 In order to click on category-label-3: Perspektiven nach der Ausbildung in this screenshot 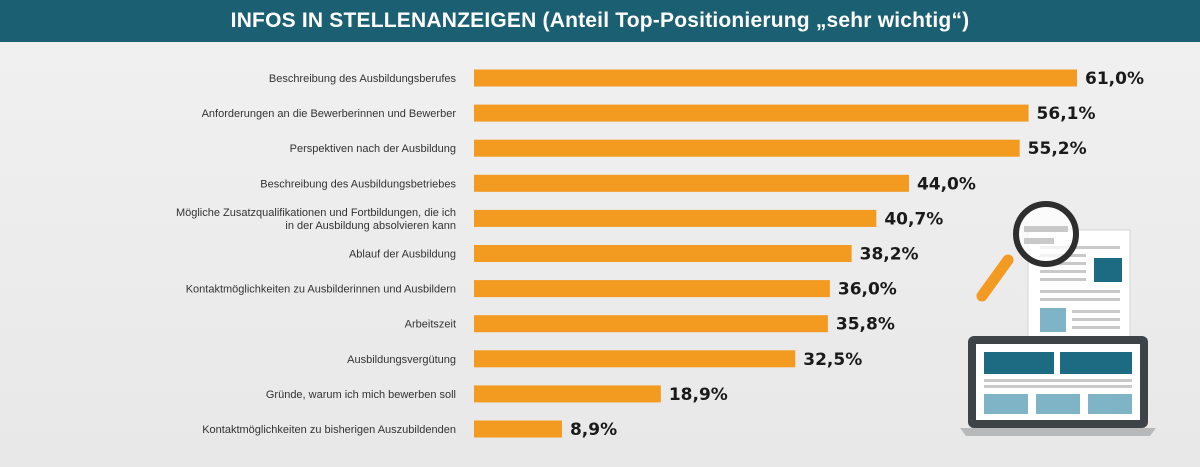, I will do `click(373, 149)`.